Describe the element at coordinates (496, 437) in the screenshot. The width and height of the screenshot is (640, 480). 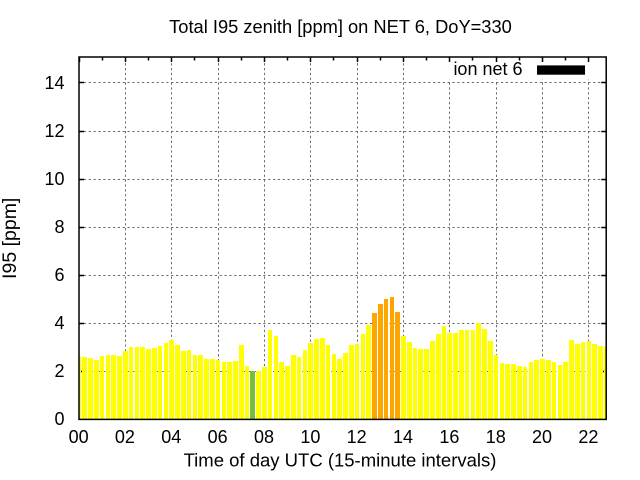
I see `svg-text: 18` at that location.